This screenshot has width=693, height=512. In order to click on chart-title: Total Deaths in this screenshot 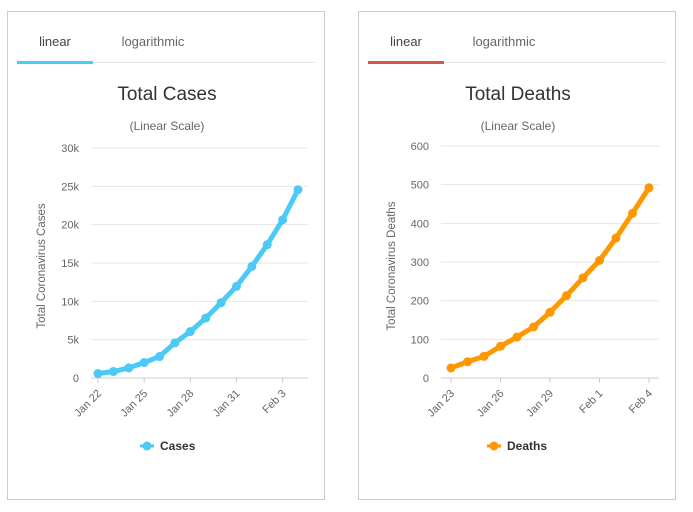, I will do `click(518, 94)`.